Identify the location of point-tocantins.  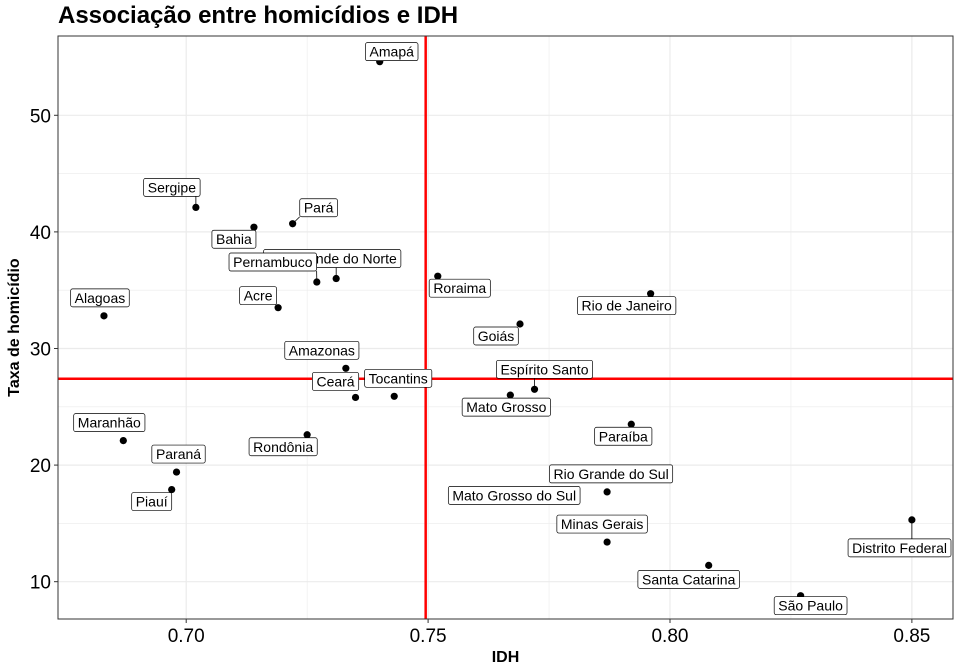
(394, 396).